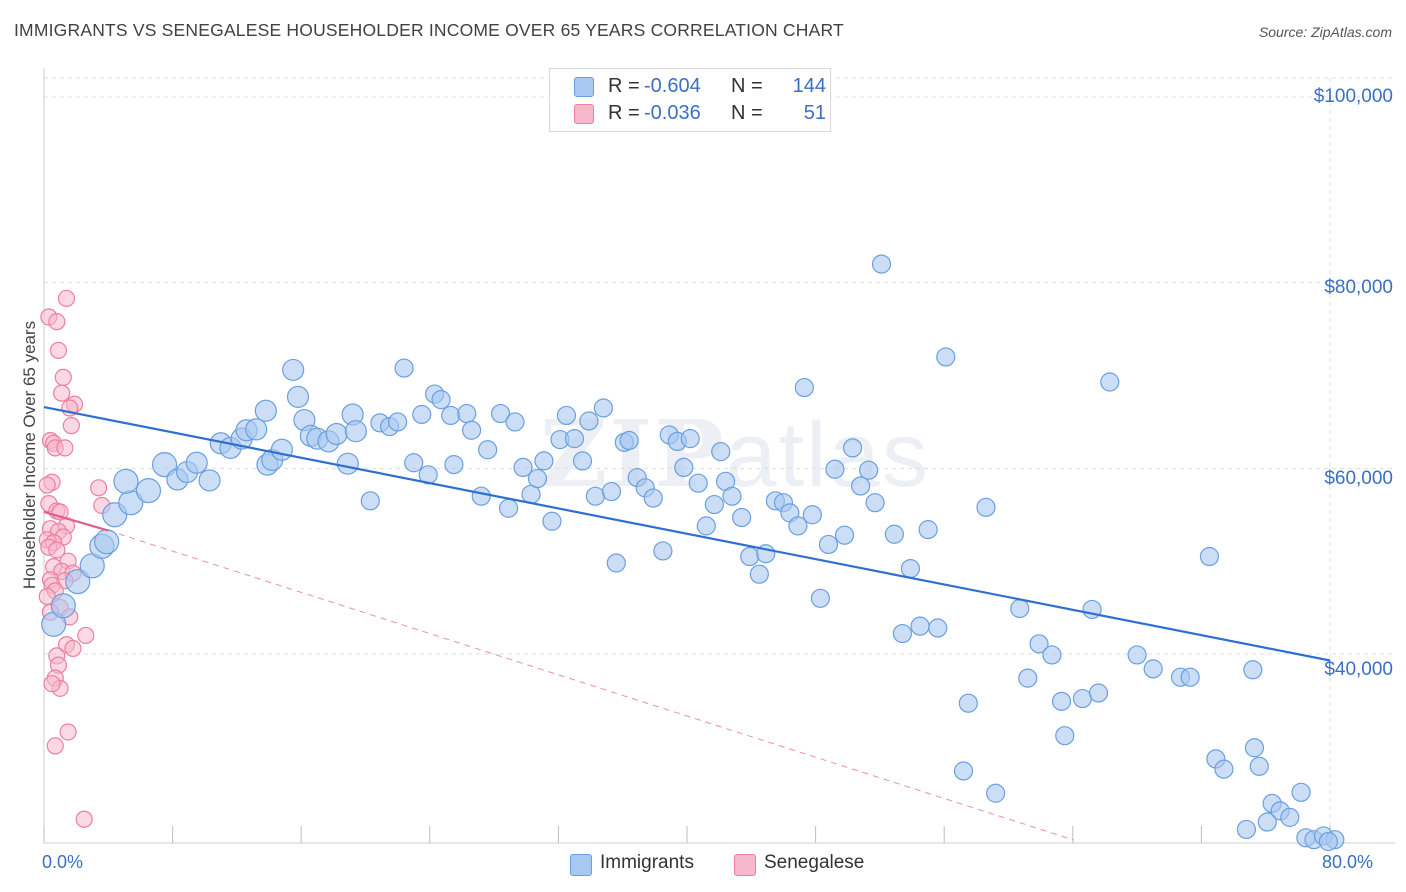  I want to click on watermark-atlas: atlas, so click(827, 455).